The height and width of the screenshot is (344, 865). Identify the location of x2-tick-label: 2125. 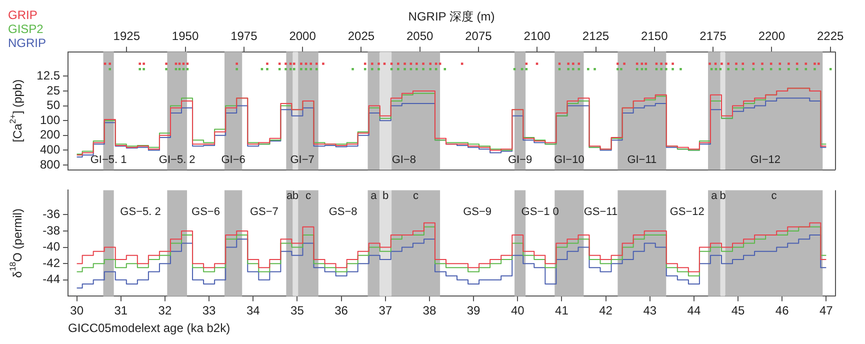
(596, 35).